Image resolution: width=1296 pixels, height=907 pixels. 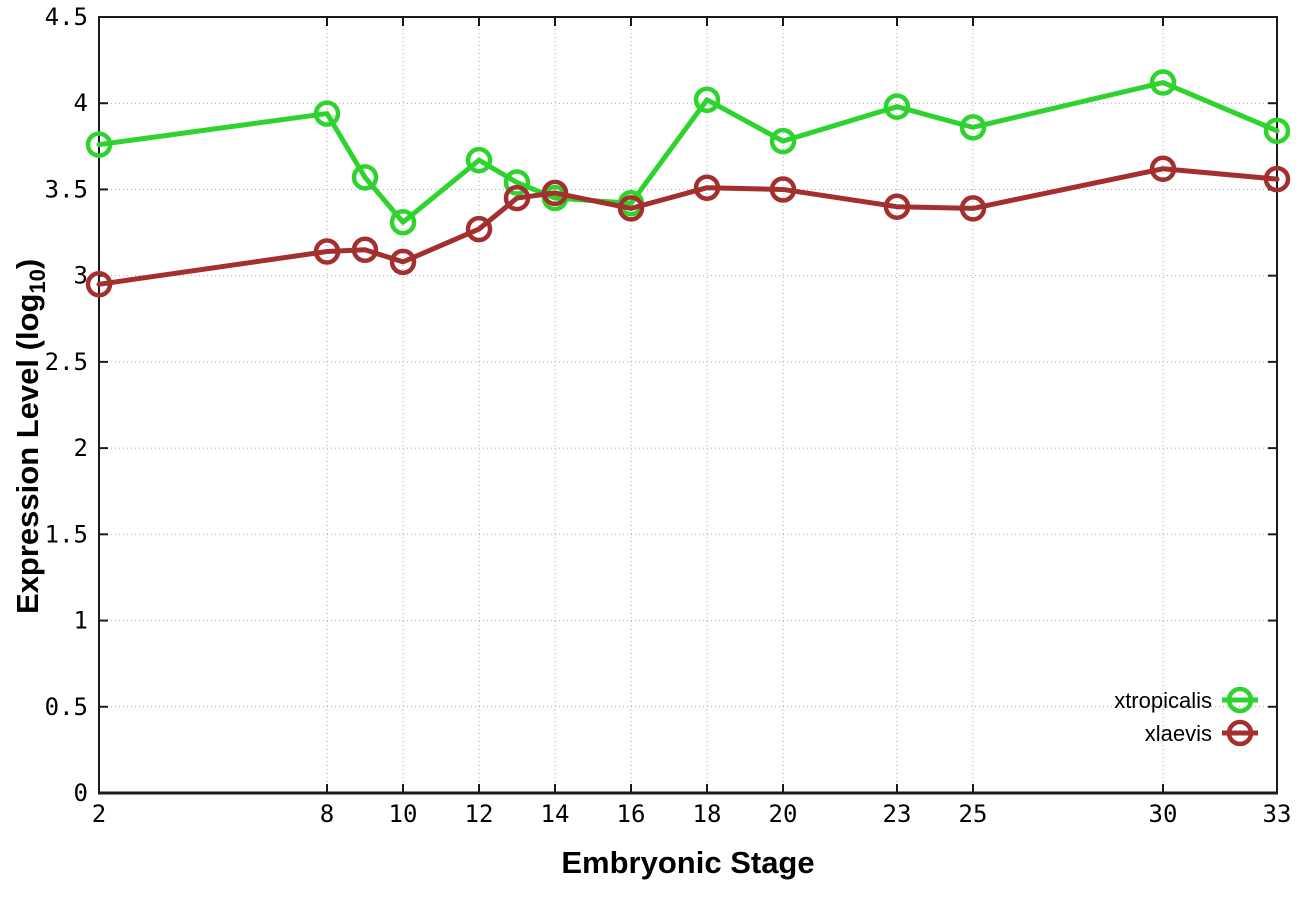 What do you see at coordinates (66, 189) in the screenshot?
I see `y-tick-label: 3.5` at bounding box center [66, 189].